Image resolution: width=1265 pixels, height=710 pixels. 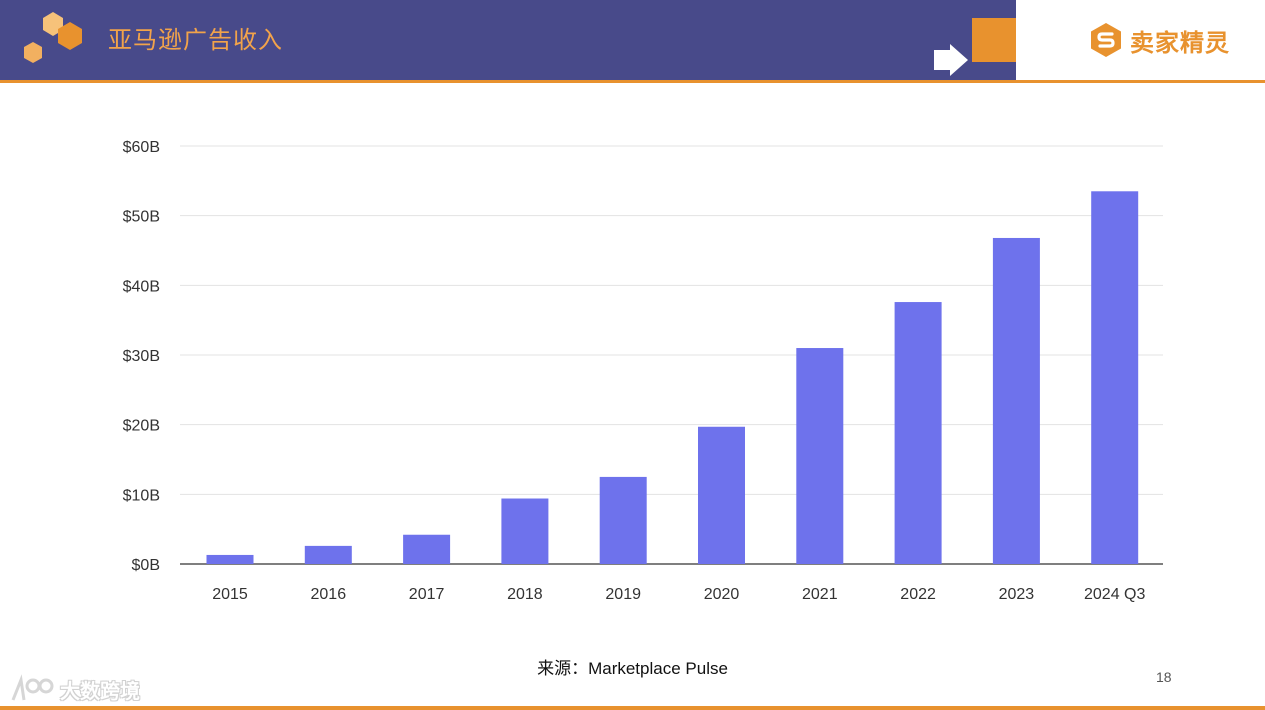 What do you see at coordinates (195, 40) in the screenshot?
I see `slide-title: 亚马逊广告收入` at bounding box center [195, 40].